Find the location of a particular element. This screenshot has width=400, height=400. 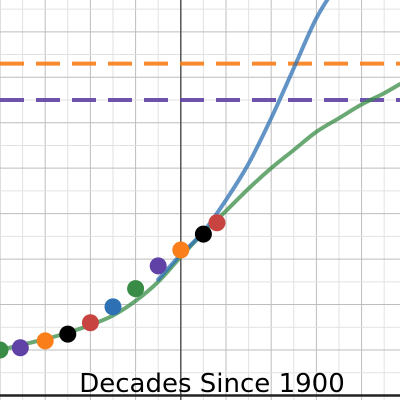

x-axis-label: Decades Since 1900 is located at coordinates (211, 384).